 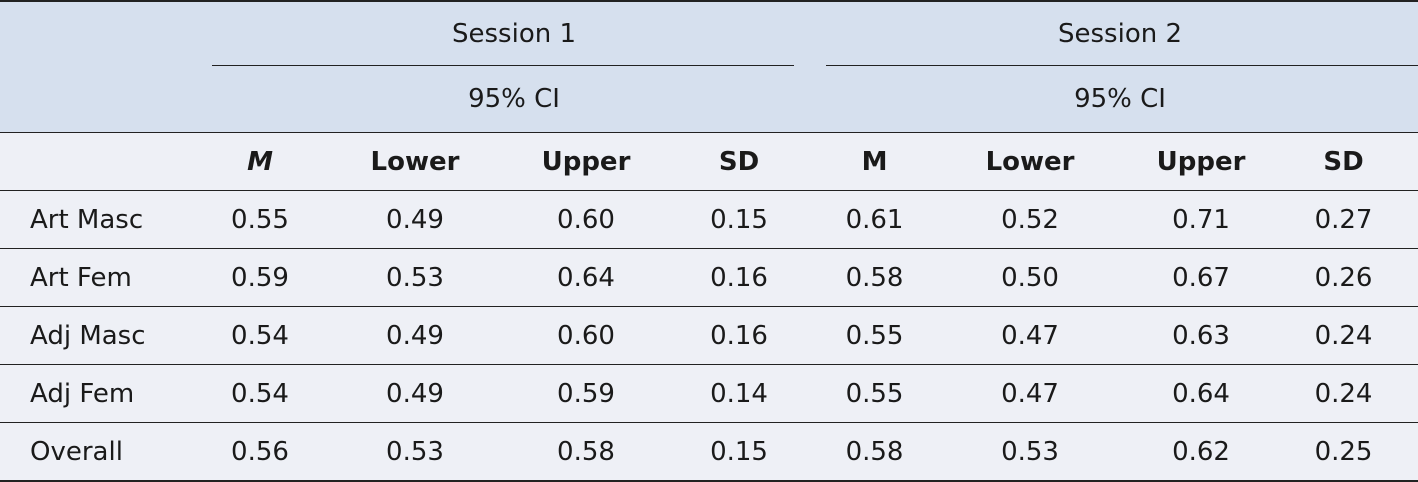 I want to click on cell: 0.27, so click(x=1343, y=219).